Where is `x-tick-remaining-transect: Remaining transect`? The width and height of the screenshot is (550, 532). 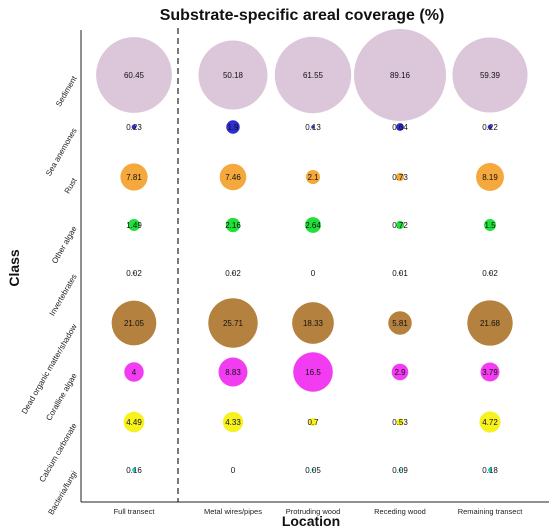
x-tick-remaining-transect: Remaining transect is located at coordinates (491, 511).